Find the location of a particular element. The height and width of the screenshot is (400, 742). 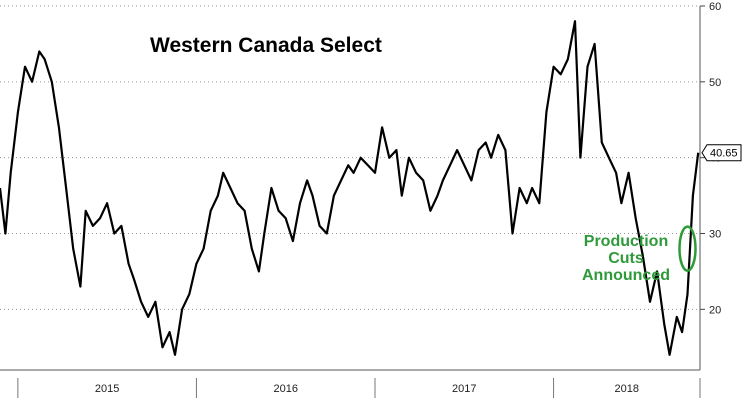

y-tick-label: 60 is located at coordinates (715, 7).